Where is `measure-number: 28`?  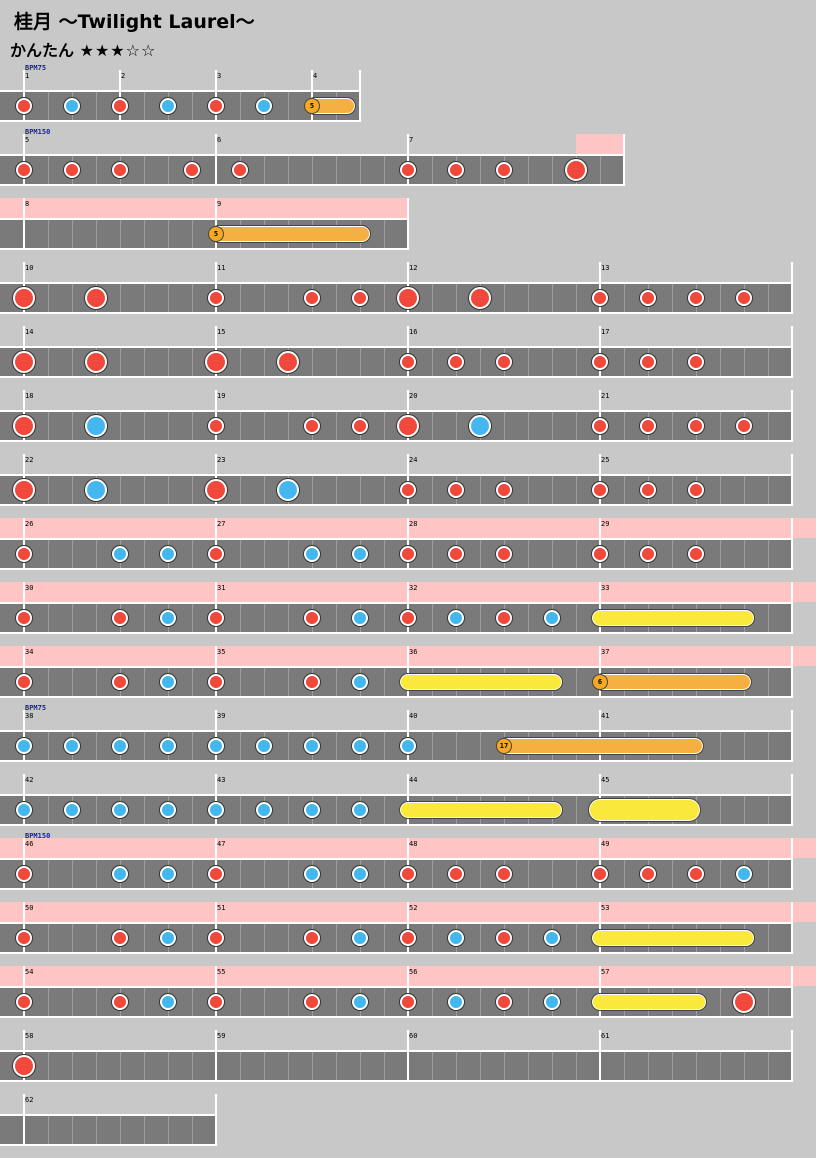 measure-number: 28 is located at coordinates (413, 524).